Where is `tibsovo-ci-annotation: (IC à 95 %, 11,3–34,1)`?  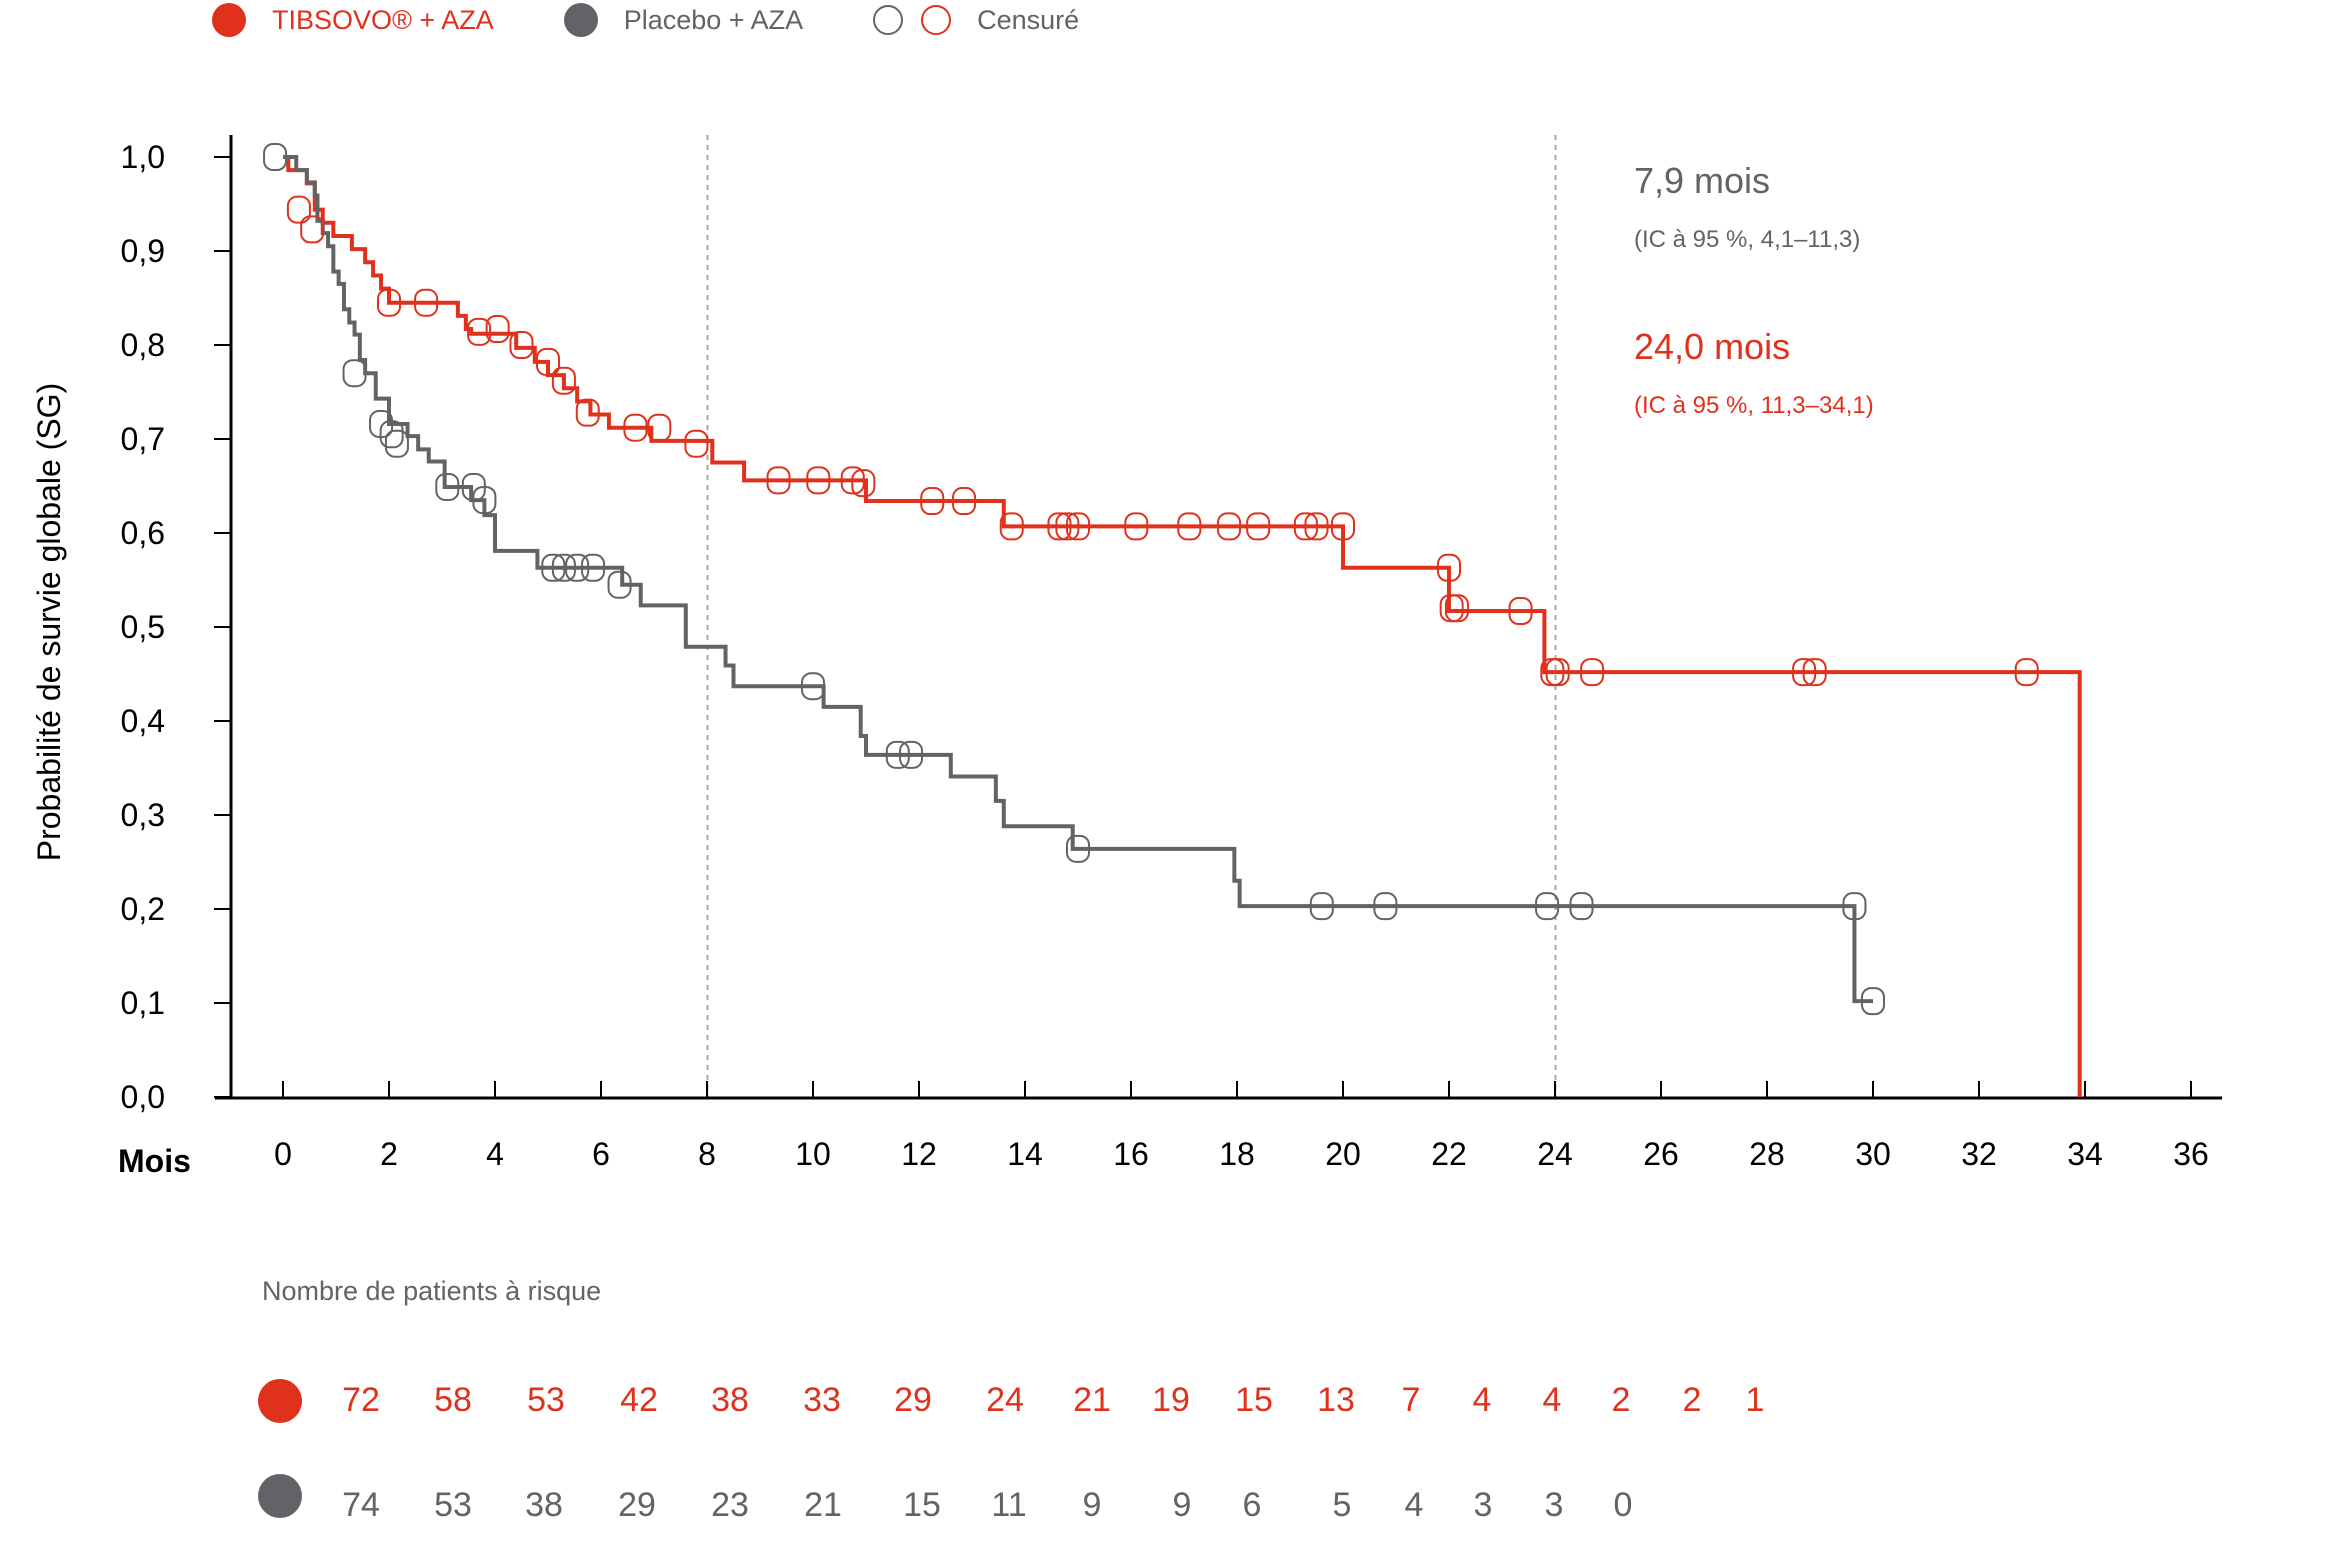 tibsovo-ci-annotation: (IC à 95 %, 11,3–34,1) is located at coordinates (1754, 406).